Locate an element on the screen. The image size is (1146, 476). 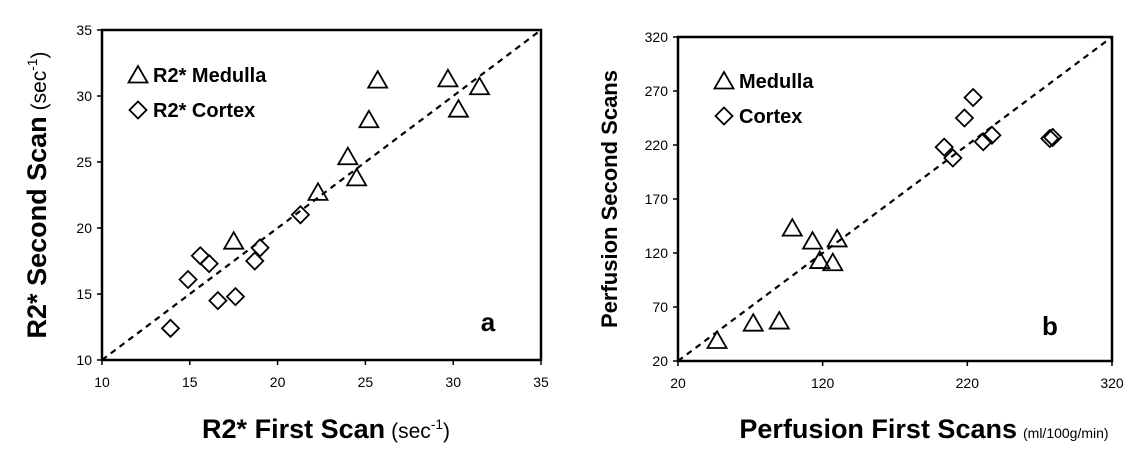
y-axis-title: R2* Second Scan (sec-1) is located at coordinates (37, 195).